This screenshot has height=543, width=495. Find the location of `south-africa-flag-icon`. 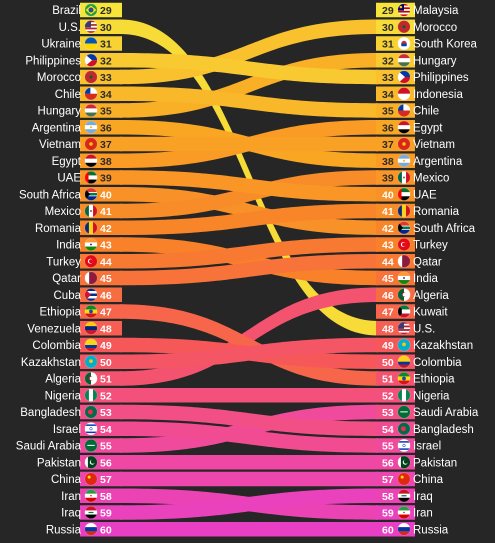

south-africa-flag-icon is located at coordinates (91, 194).